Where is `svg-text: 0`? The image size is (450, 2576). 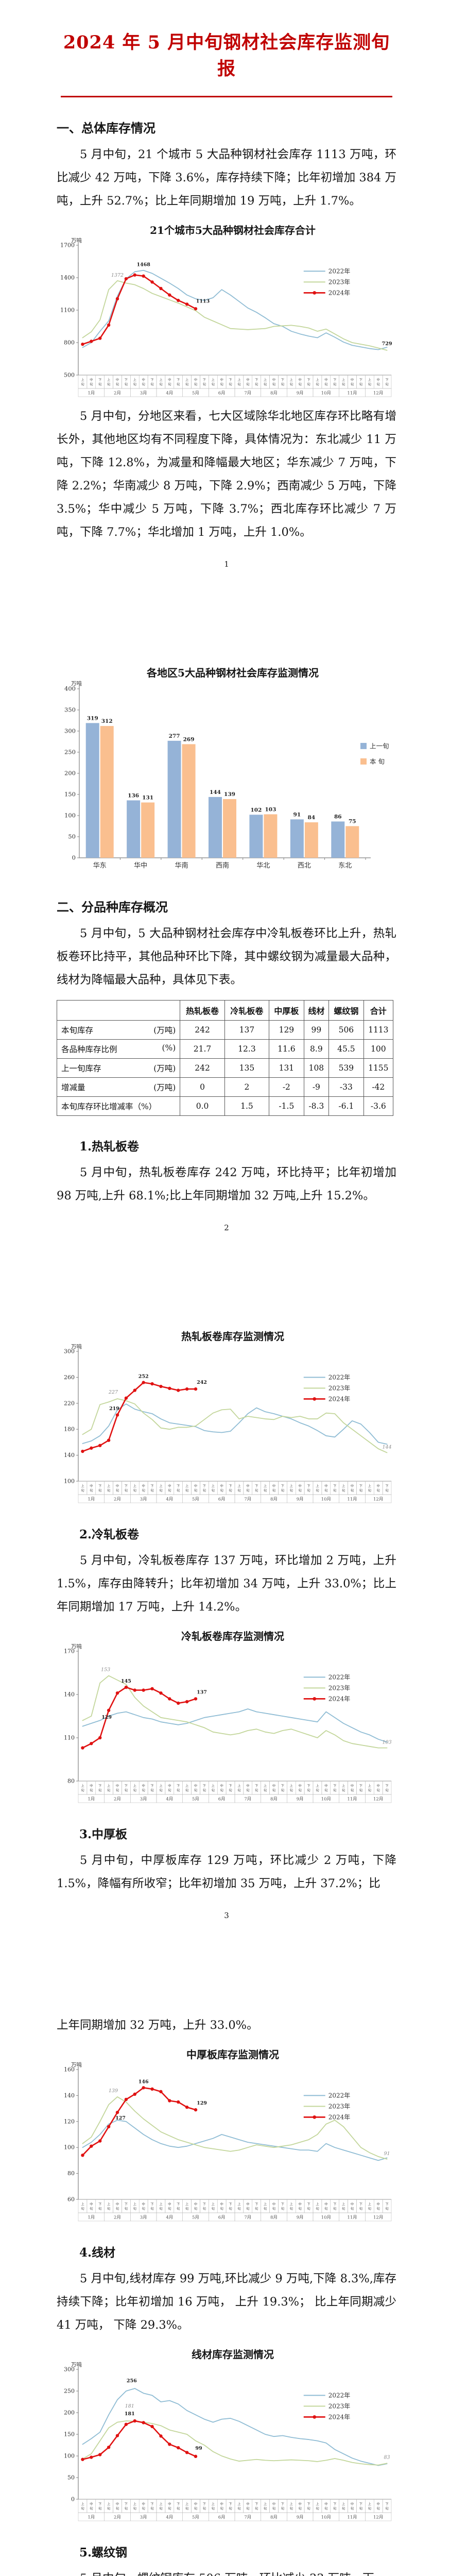
svg-text: 0 is located at coordinates (73, 2499).